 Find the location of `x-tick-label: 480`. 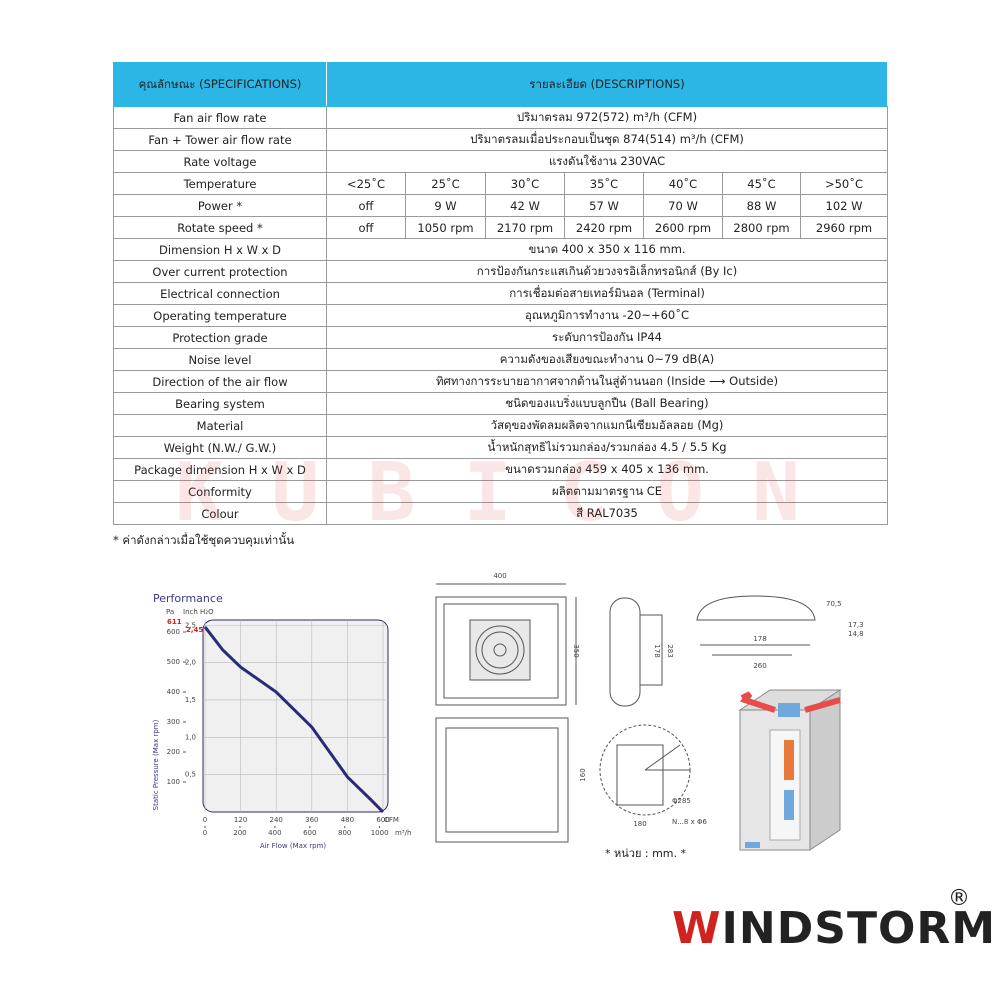

x-tick-label: 480 is located at coordinates (347, 820).